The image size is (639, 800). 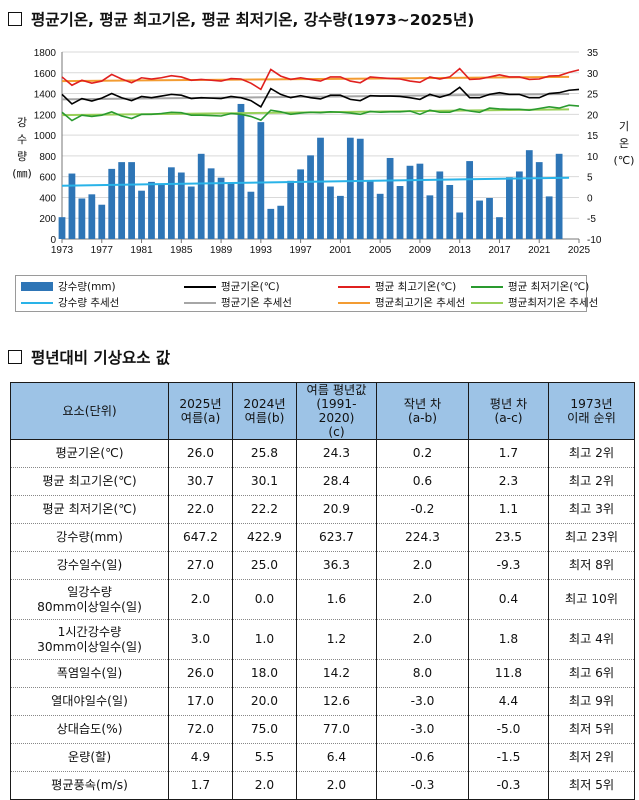 I want to click on element-label-cell: 강수량(mm), so click(x=89, y=538).